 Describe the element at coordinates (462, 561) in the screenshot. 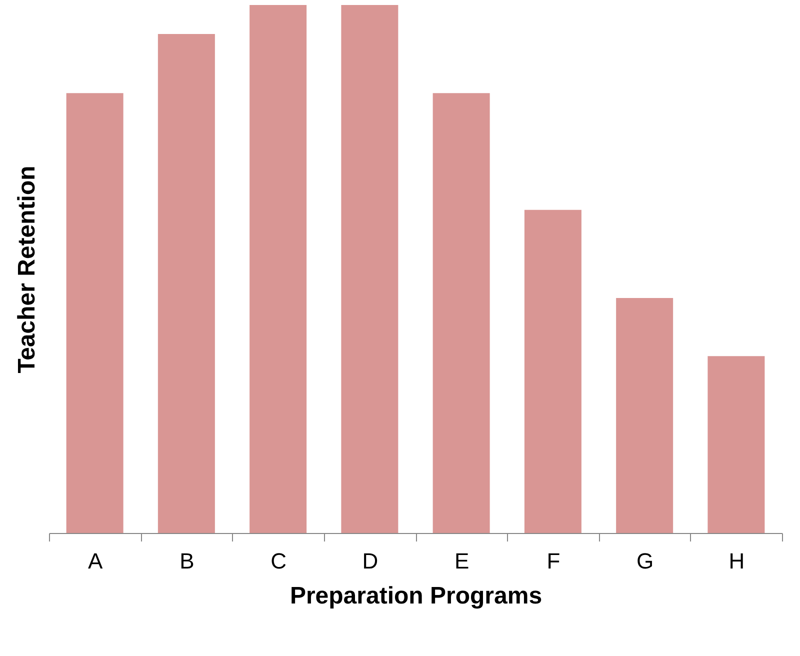

I see `x-tick-label: E` at that location.